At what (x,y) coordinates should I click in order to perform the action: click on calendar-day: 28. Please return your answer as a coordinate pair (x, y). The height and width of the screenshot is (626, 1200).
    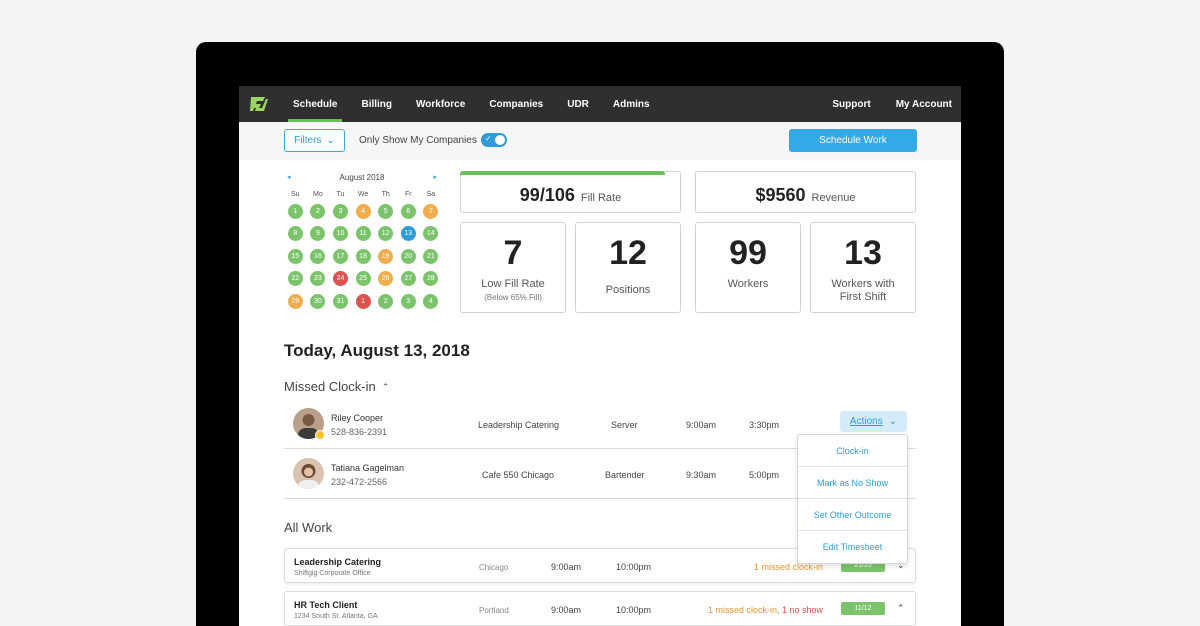
    Looking at the image, I should click on (431, 279).